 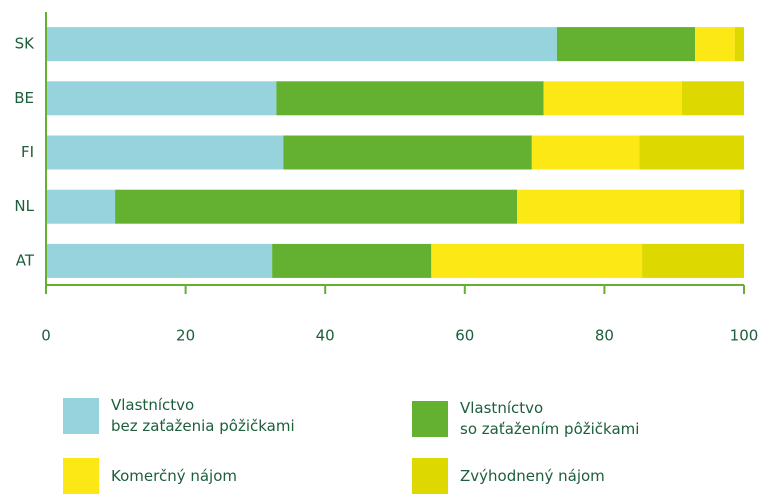 I want to click on x-tick-label: 100, so click(x=744, y=336).